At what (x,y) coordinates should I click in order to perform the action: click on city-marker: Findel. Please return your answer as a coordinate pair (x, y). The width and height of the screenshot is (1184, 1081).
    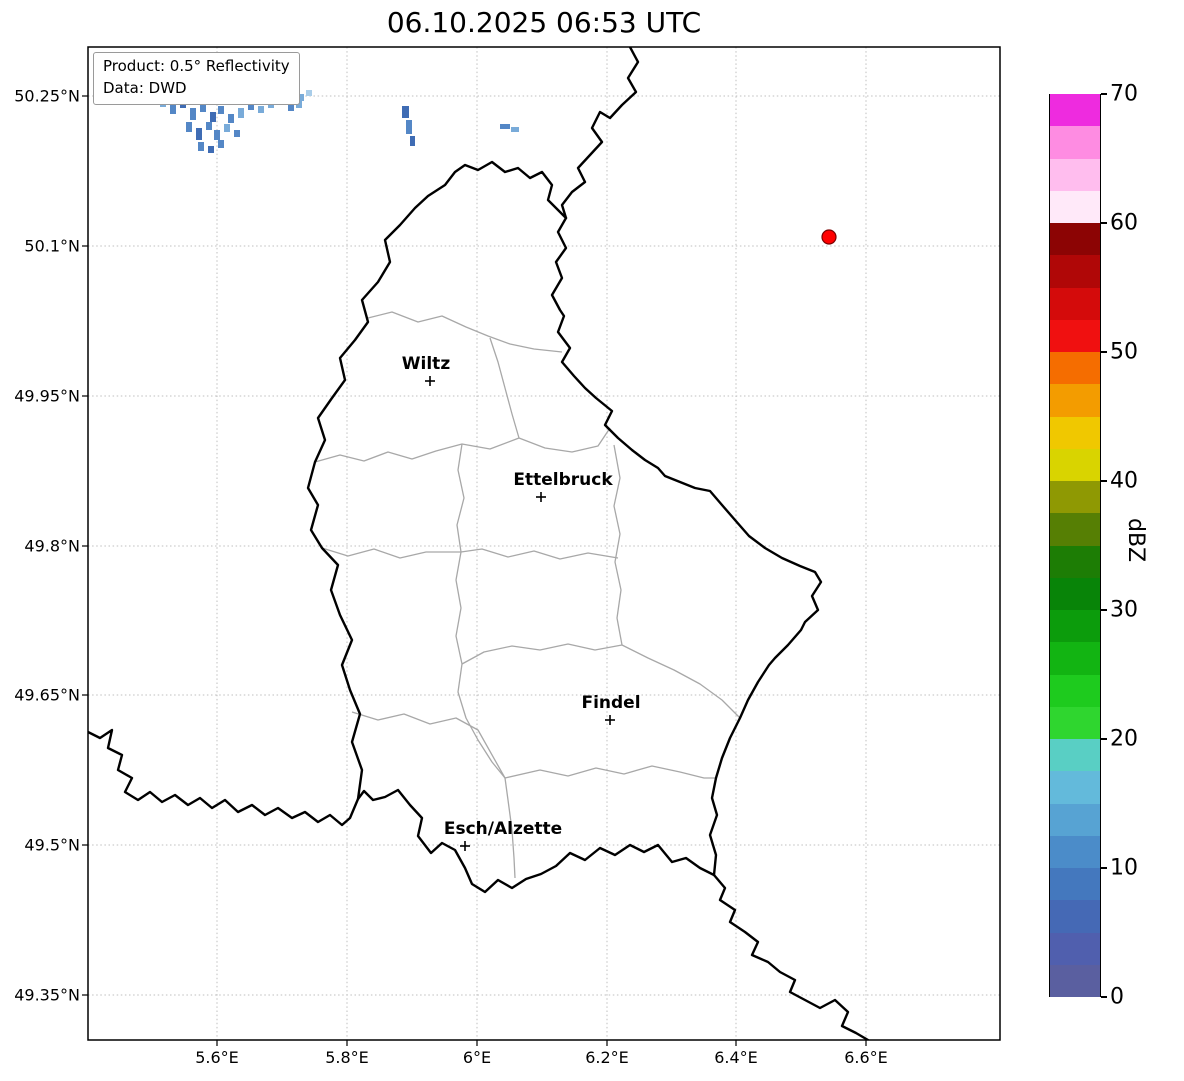
    Looking at the image, I should click on (611, 709).